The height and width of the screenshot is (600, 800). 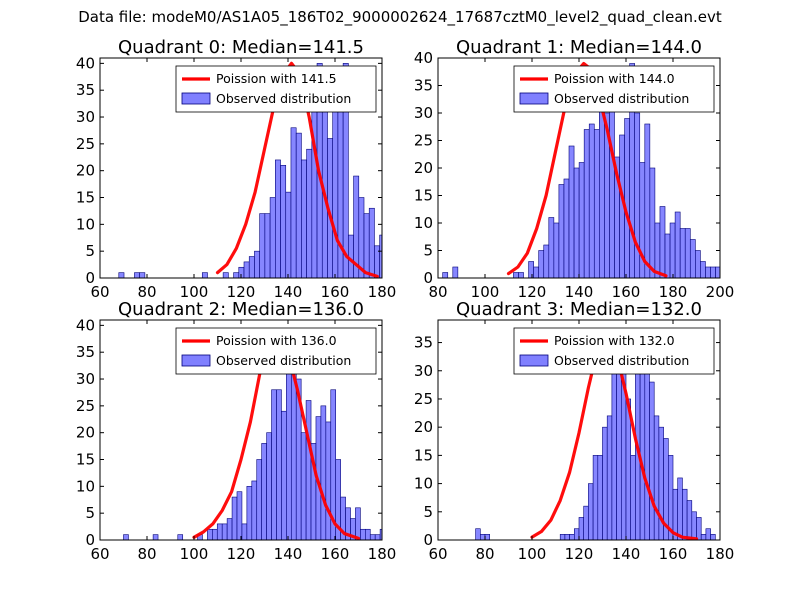 What do you see at coordinates (720, 292) in the screenshot?
I see `x-tick-label: 200` at bounding box center [720, 292].